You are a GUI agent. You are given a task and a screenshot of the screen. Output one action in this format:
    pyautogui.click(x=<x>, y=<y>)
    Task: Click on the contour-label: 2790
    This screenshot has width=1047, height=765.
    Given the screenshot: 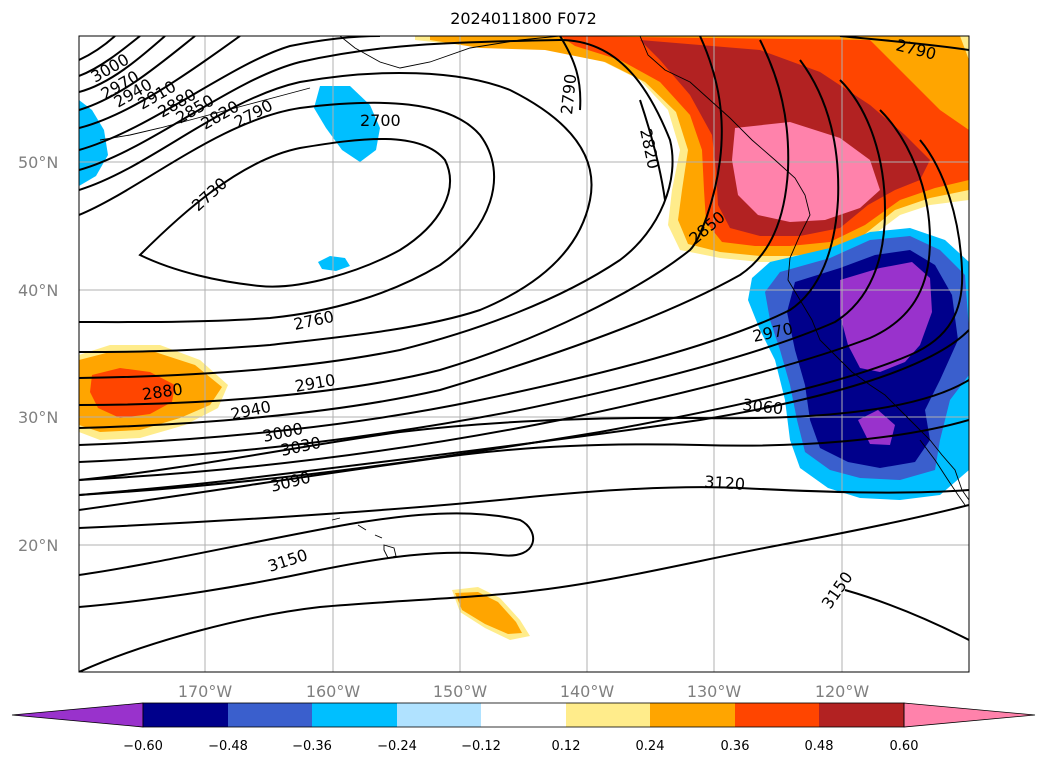 What is the action you would take?
    pyautogui.click(x=568, y=94)
    